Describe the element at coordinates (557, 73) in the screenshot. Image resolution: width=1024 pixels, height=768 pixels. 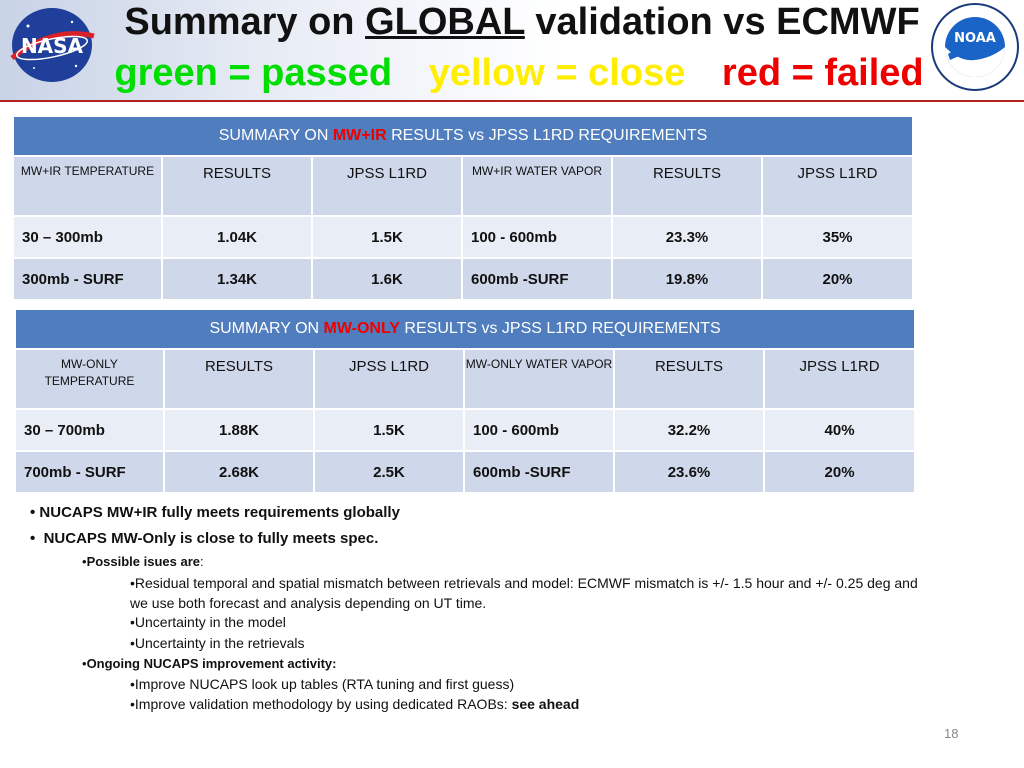
I see `legend-close: yellow = close` at that location.